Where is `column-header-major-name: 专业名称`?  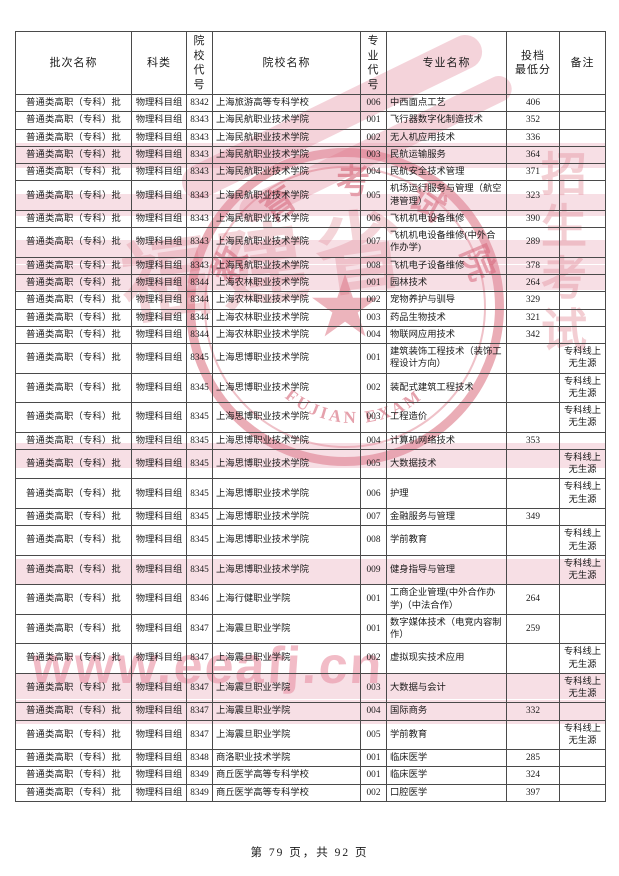 column-header-major-name: 专业名称 is located at coordinates (446, 63).